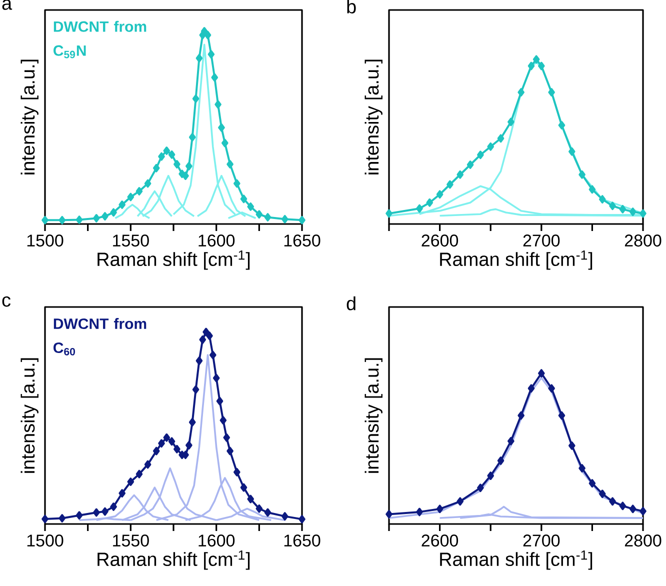 The image size is (666, 586). What do you see at coordinates (6, 301) in the screenshot?
I see `text: c` at bounding box center [6, 301].